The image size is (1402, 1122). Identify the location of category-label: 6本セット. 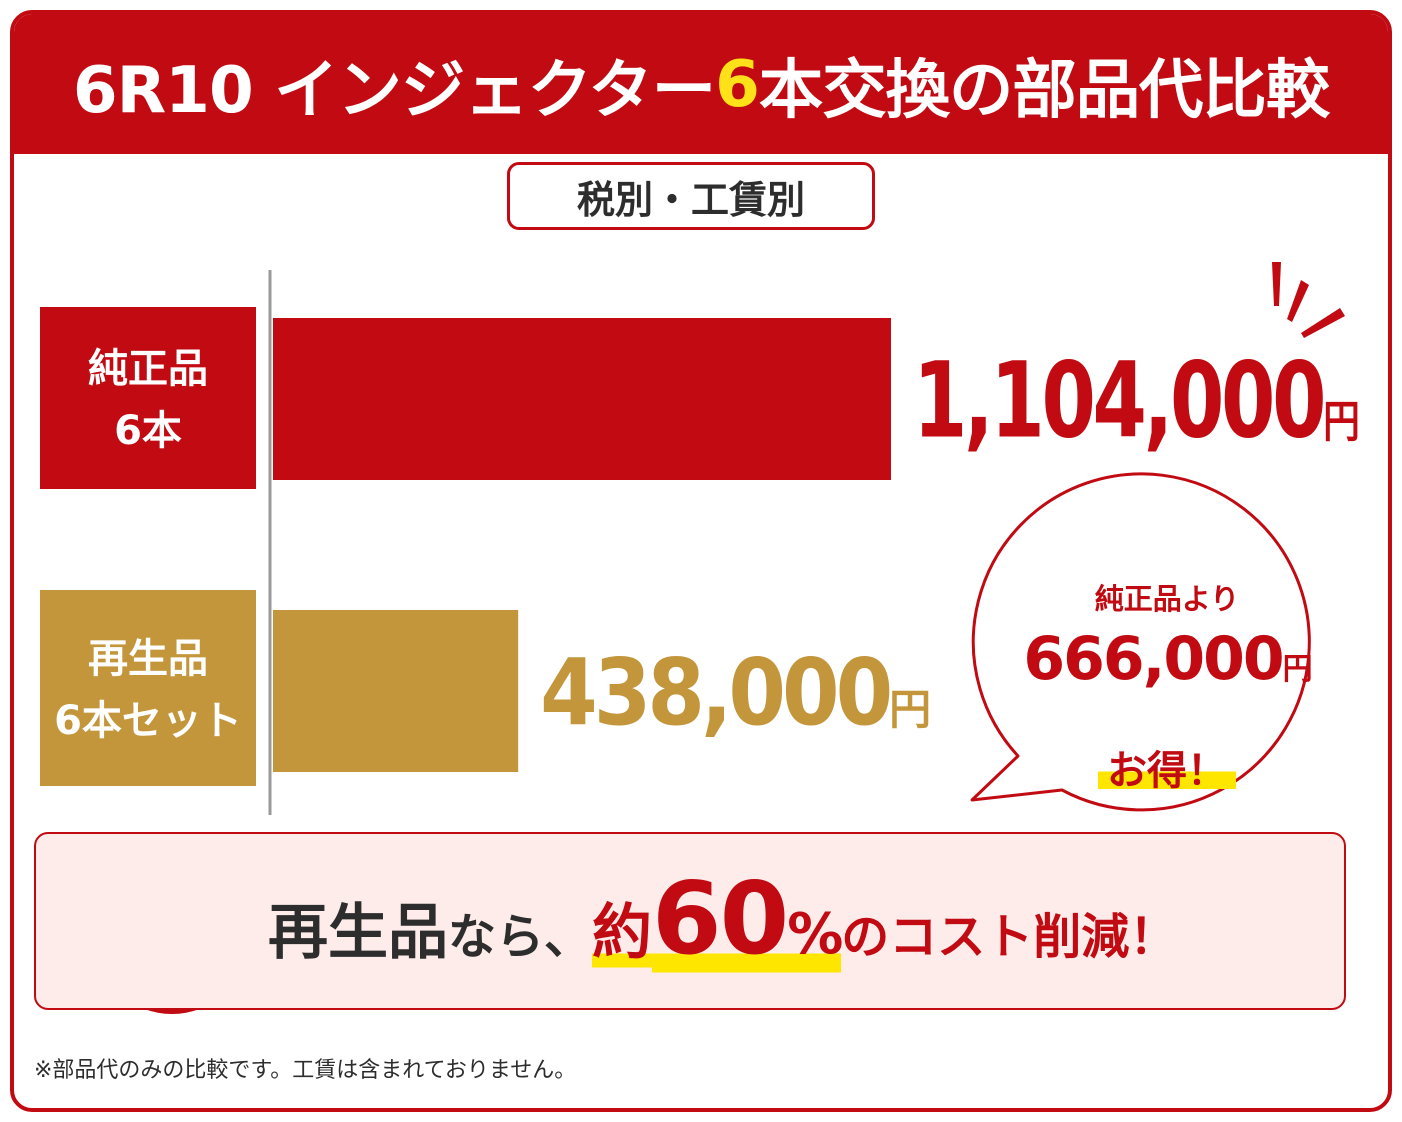
(148, 721).